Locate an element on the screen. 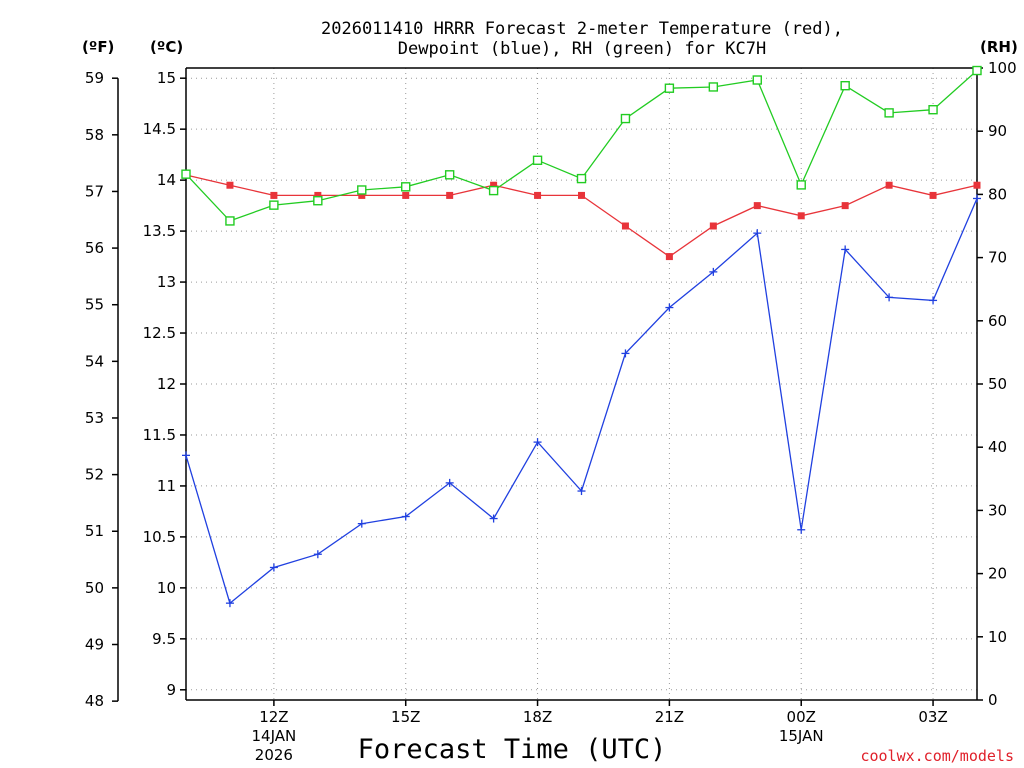 Image resolution: width=1024 pixels, height=768 pixels. rh-tick-label: 20 is located at coordinates (997, 574).